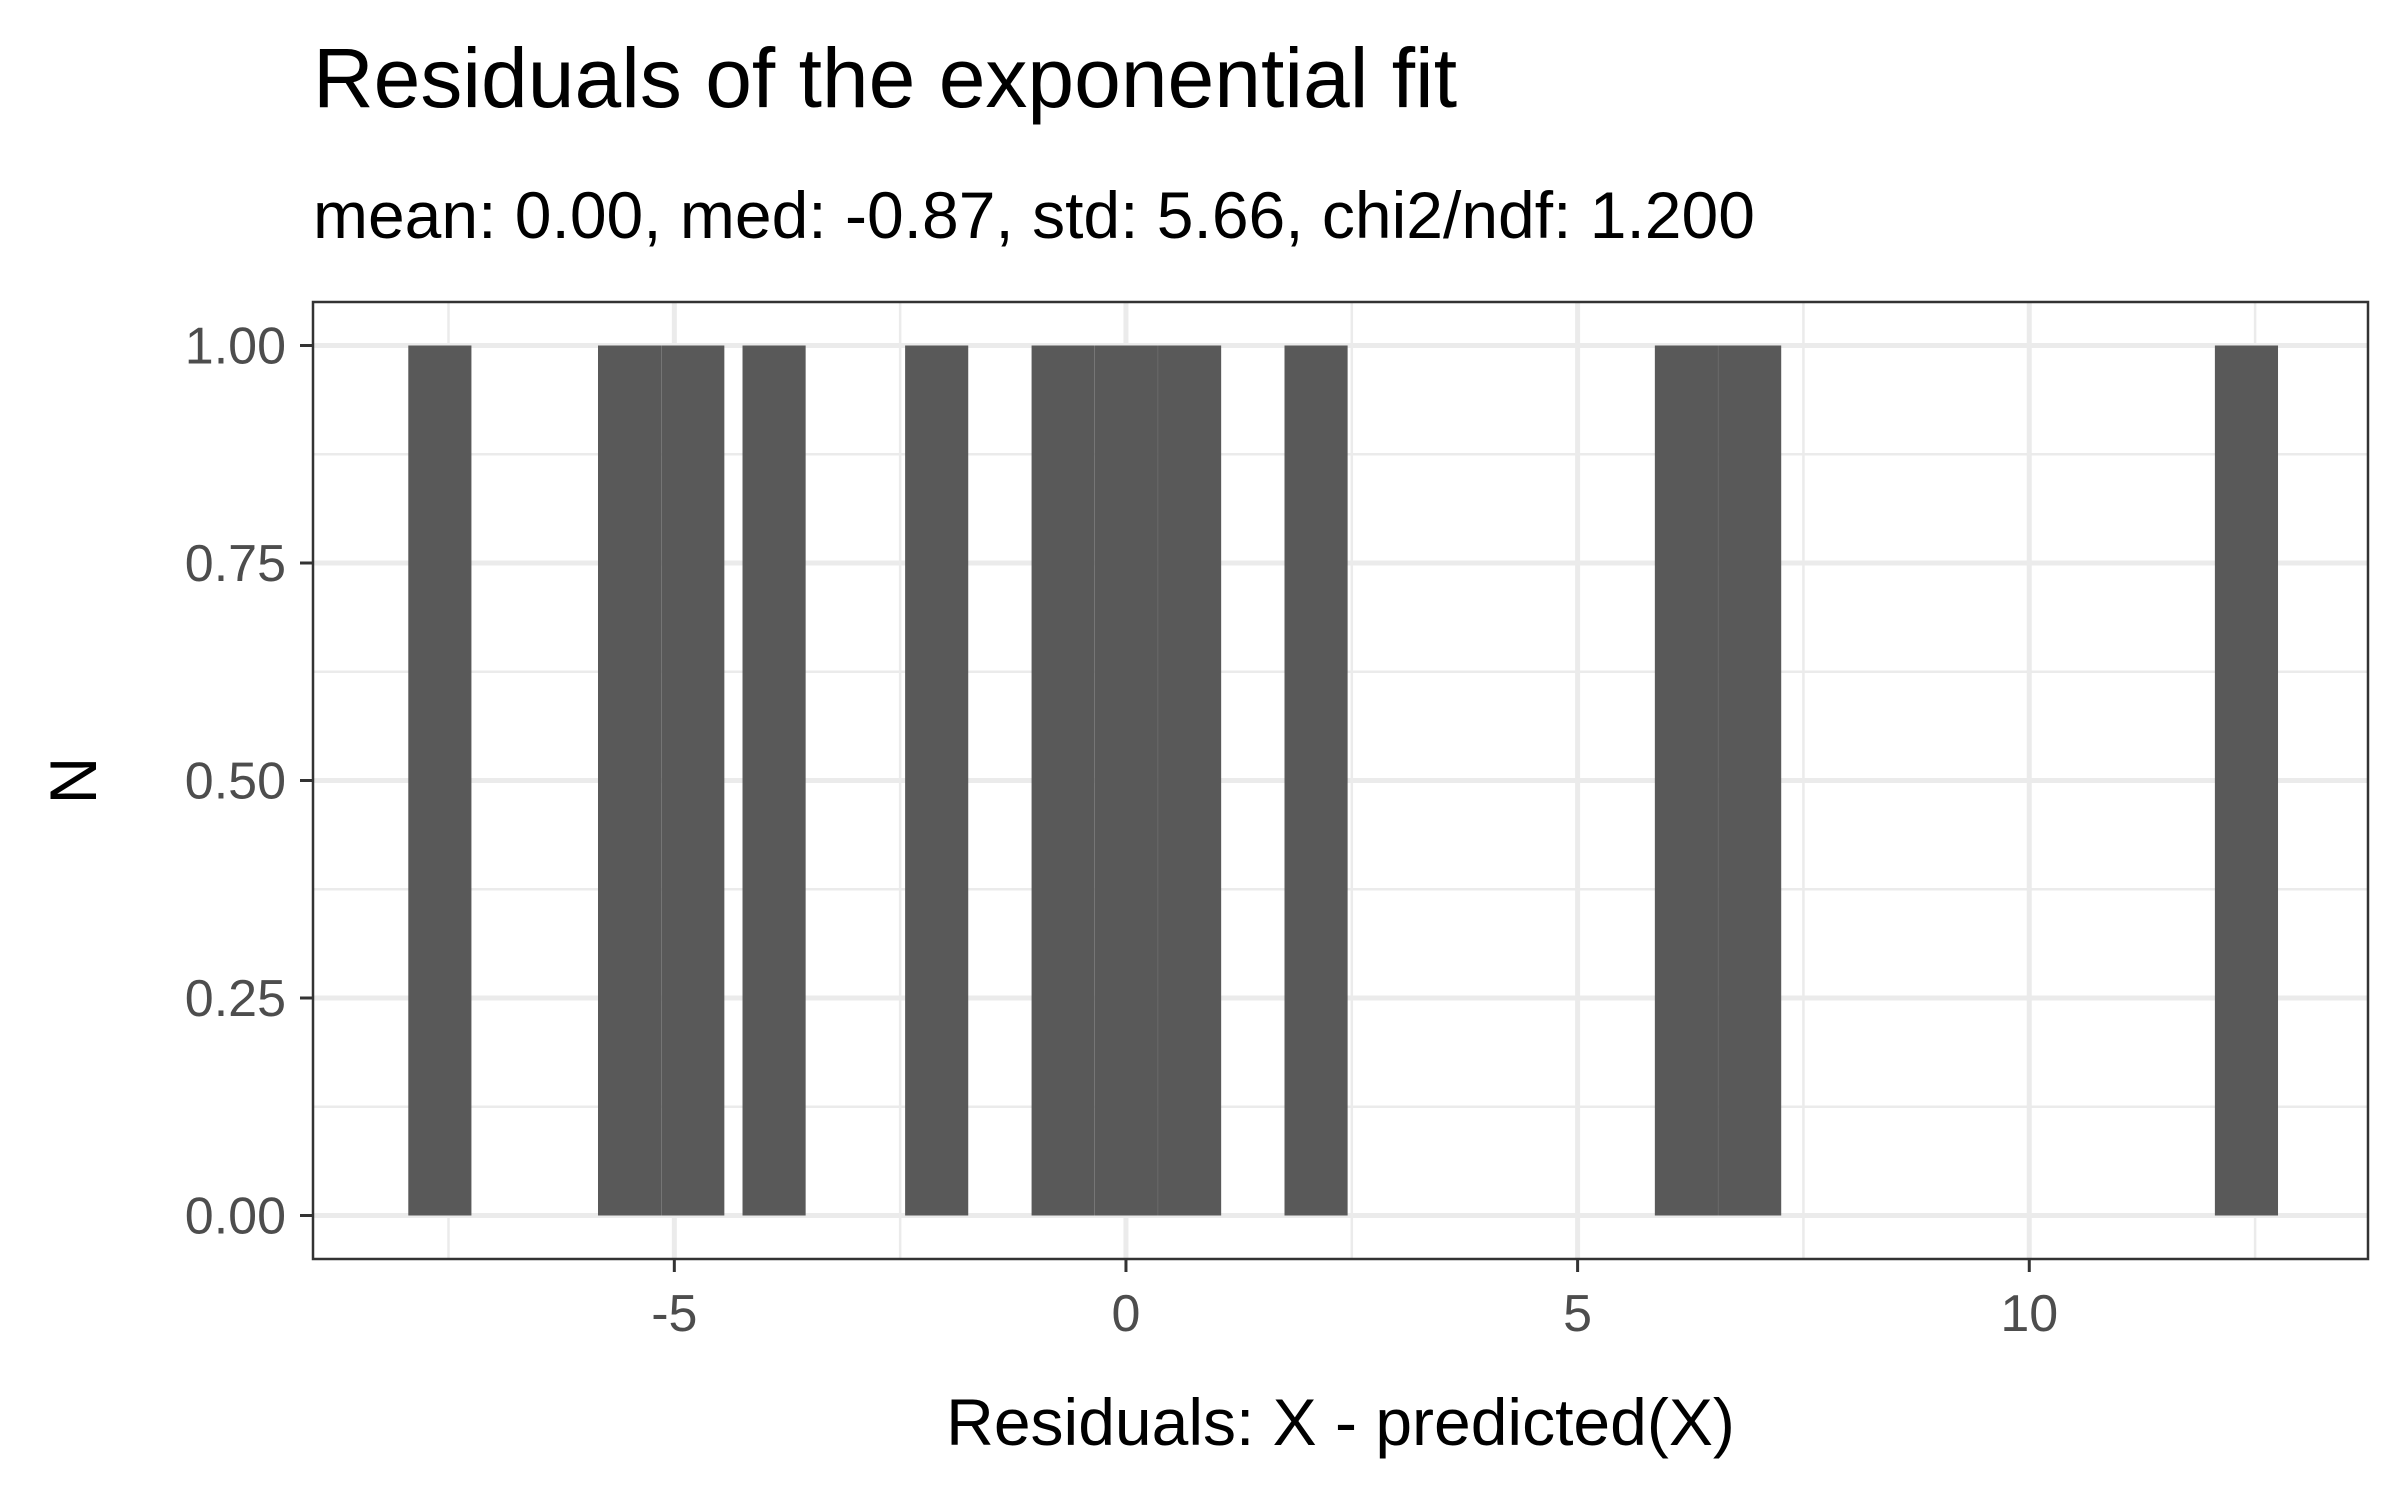  Describe the element at coordinates (235, 999) in the screenshot. I see `y-tick-label: 0.25` at that location.